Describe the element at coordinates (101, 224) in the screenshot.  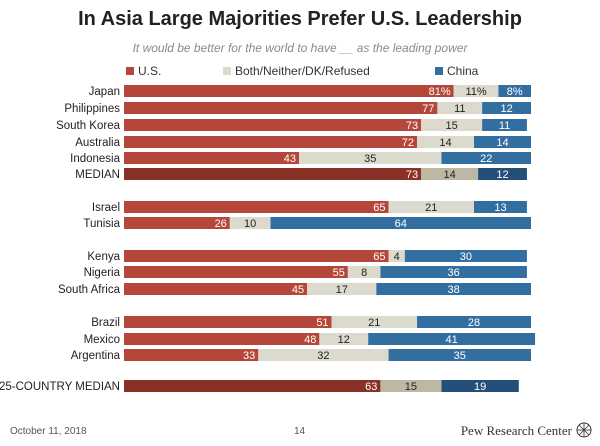
I see `category-label-tunisia: Tunisia` at that location.